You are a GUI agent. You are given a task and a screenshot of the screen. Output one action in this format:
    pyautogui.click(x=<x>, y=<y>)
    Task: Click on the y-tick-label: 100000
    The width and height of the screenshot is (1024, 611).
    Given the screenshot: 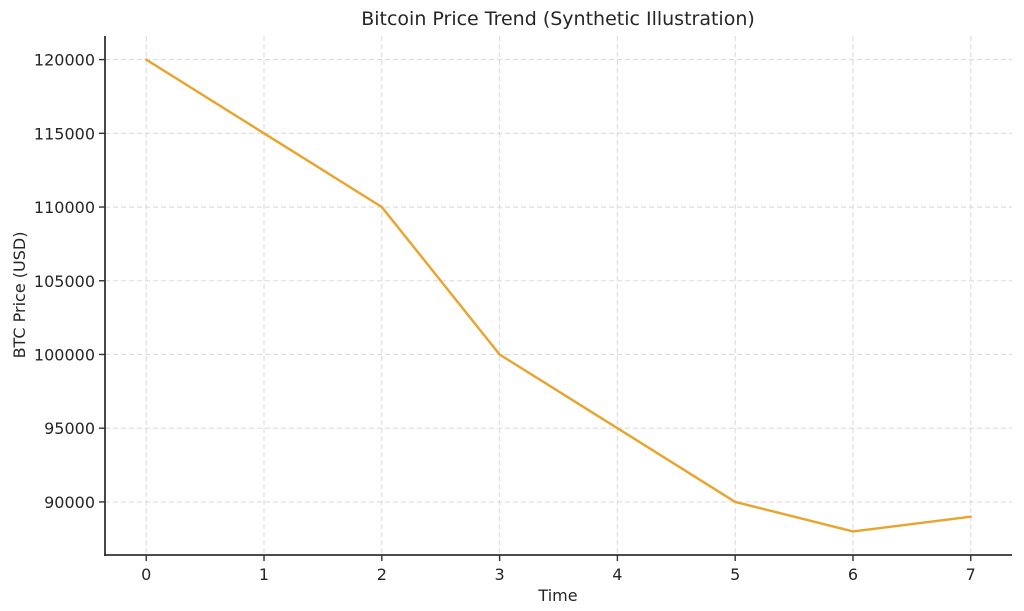 What is the action you would take?
    pyautogui.click(x=64, y=354)
    